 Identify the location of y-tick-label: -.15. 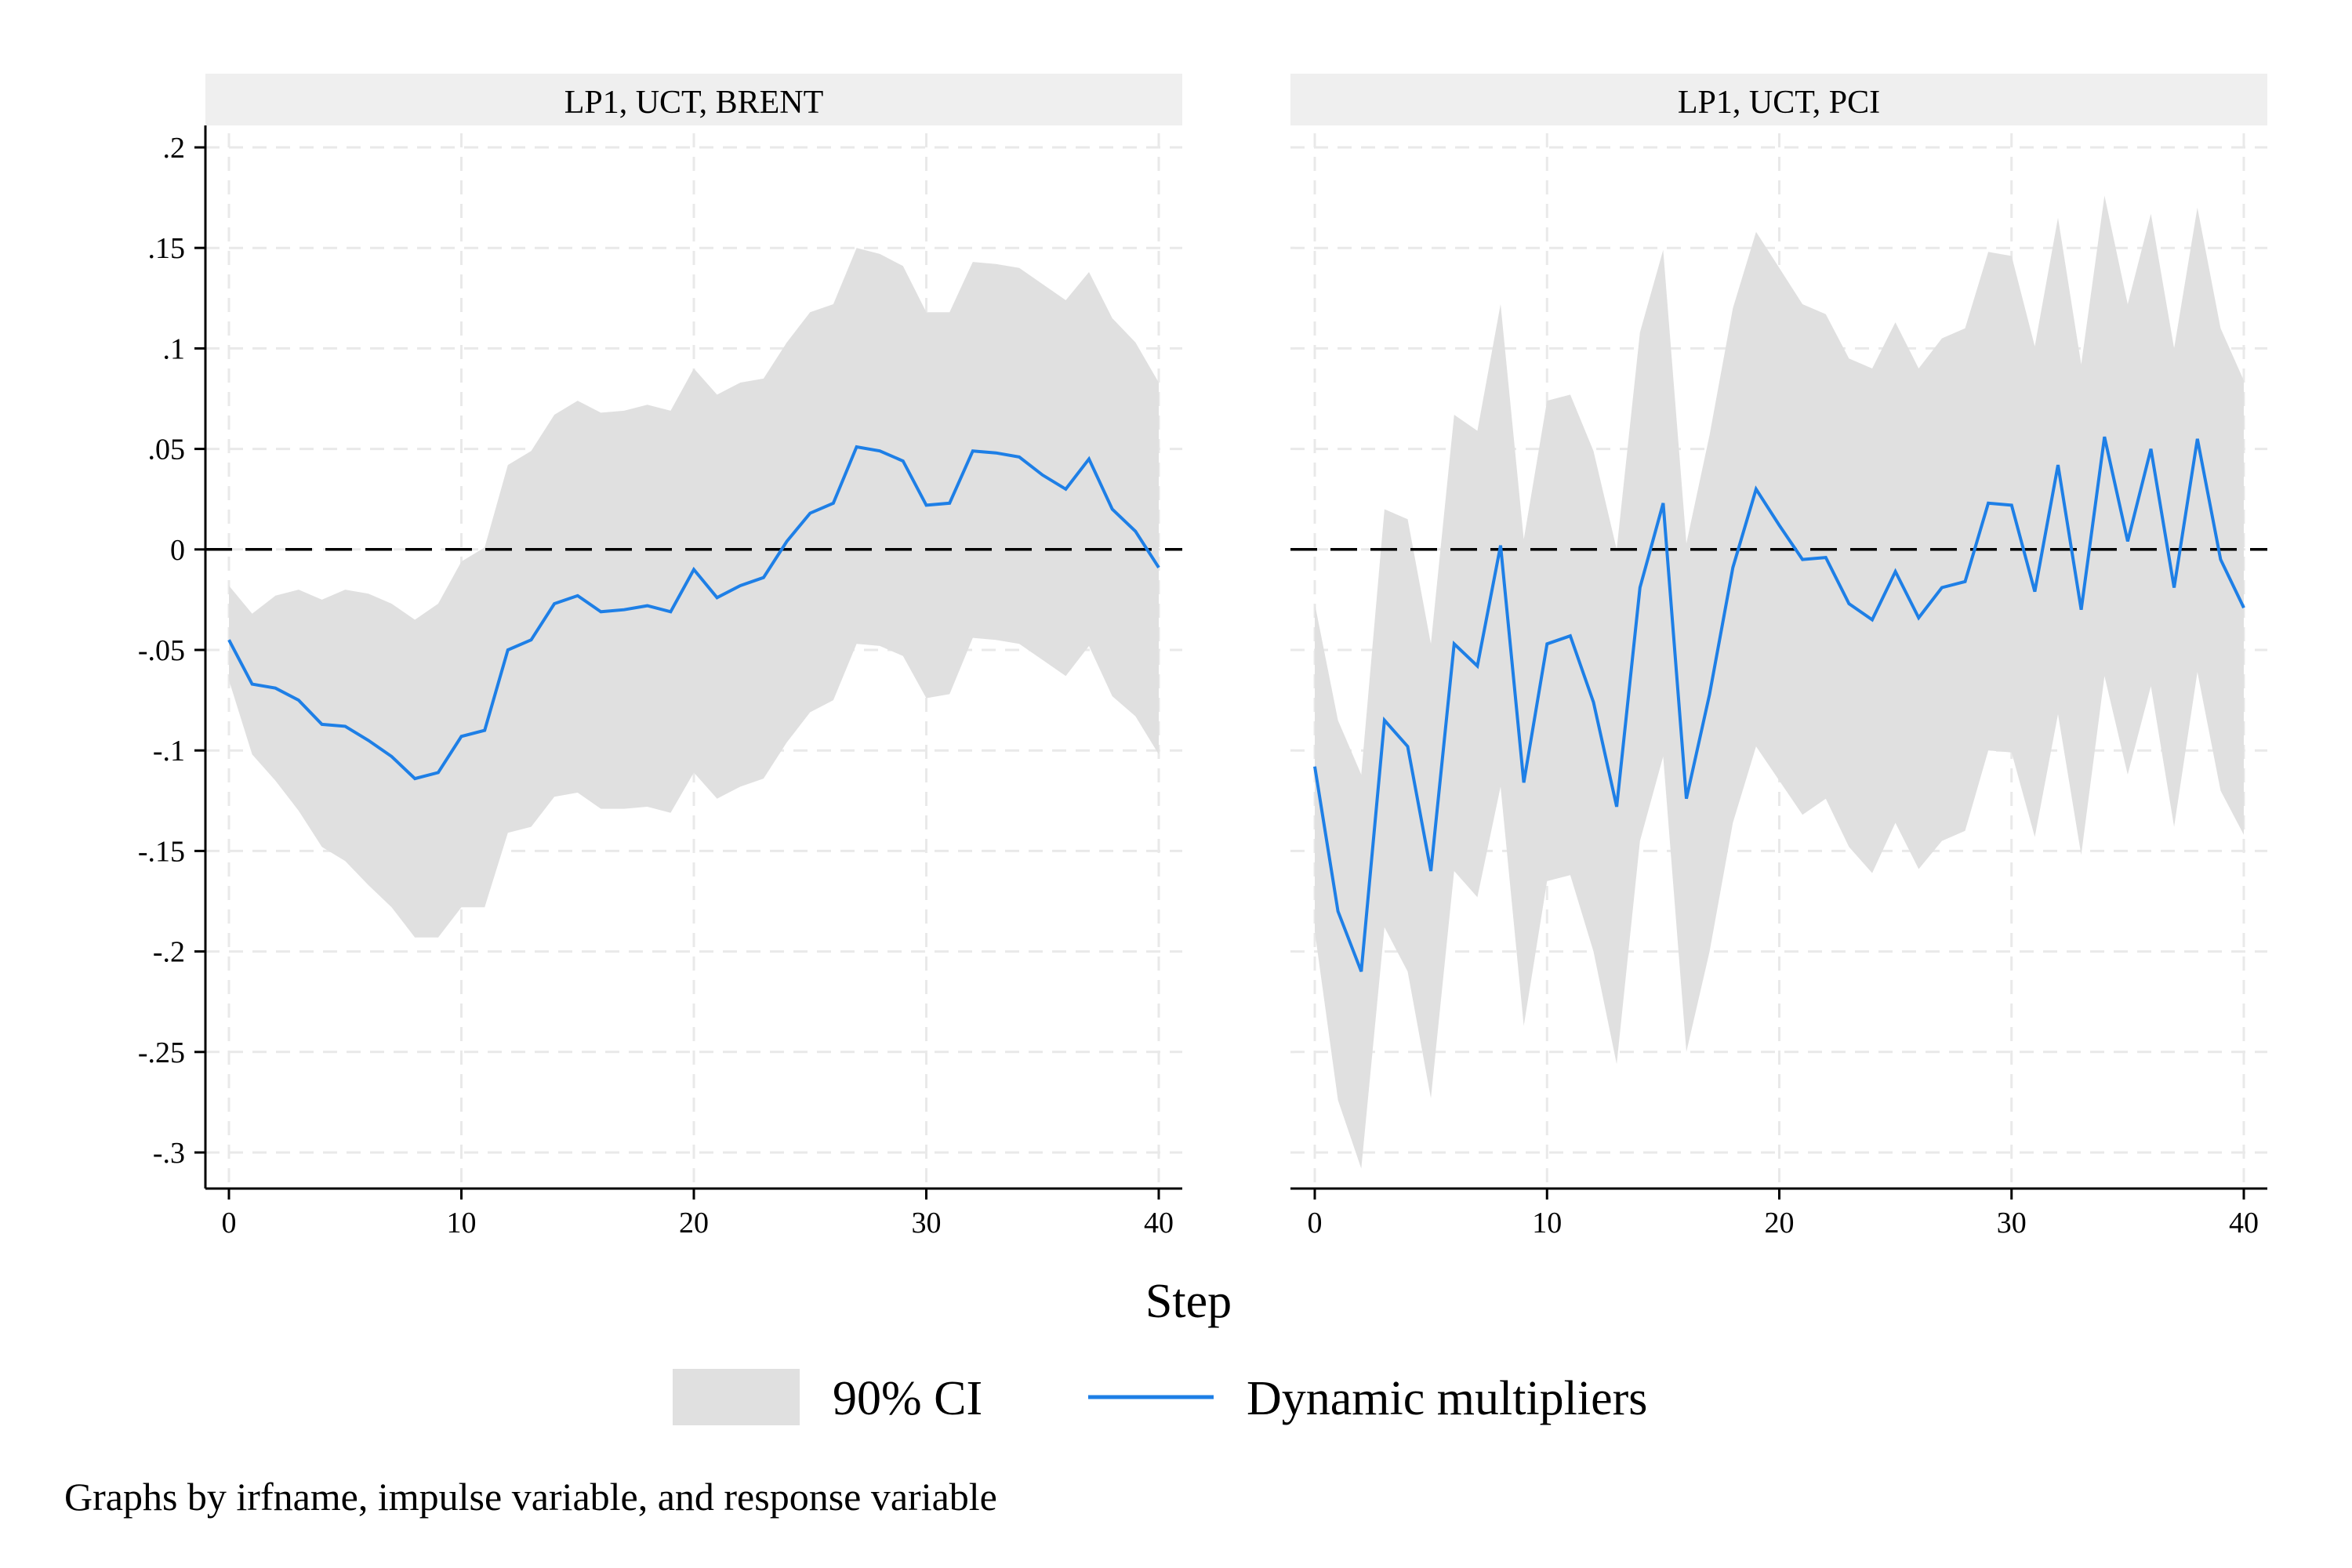
(161, 851).